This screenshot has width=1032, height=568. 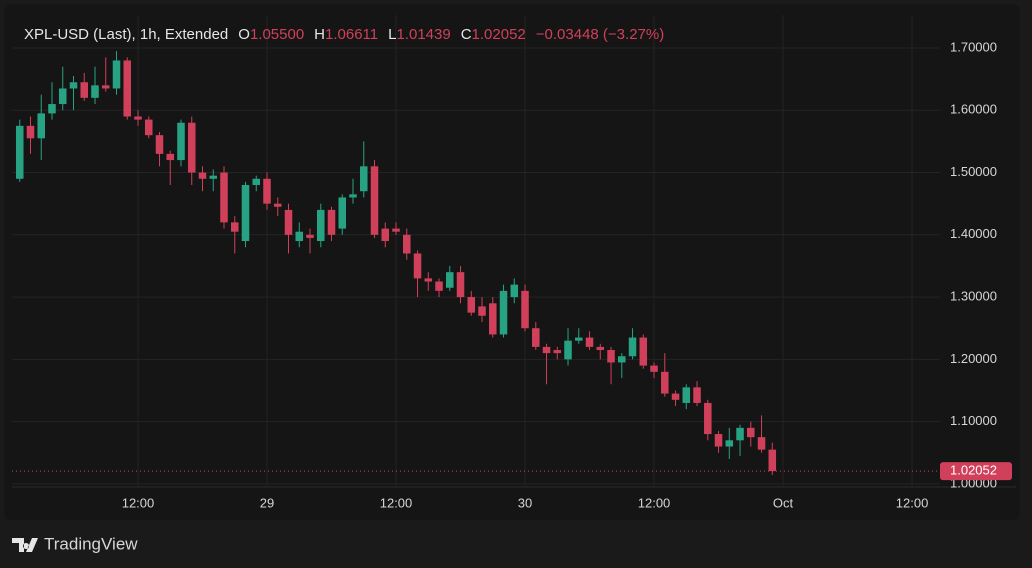 I want to click on low-value: 1.01439, so click(x=423, y=34).